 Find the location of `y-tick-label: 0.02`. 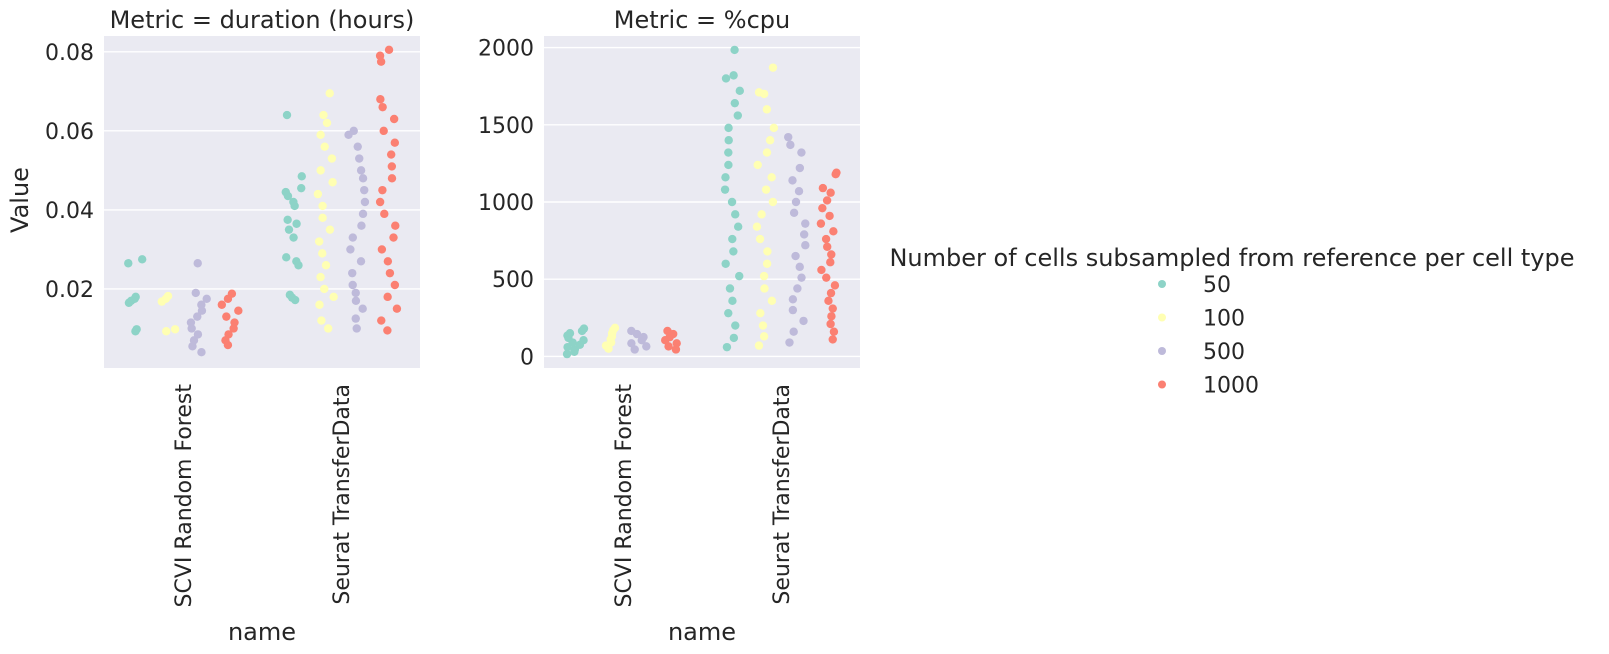

y-tick-label: 0.02 is located at coordinates (69, 290).